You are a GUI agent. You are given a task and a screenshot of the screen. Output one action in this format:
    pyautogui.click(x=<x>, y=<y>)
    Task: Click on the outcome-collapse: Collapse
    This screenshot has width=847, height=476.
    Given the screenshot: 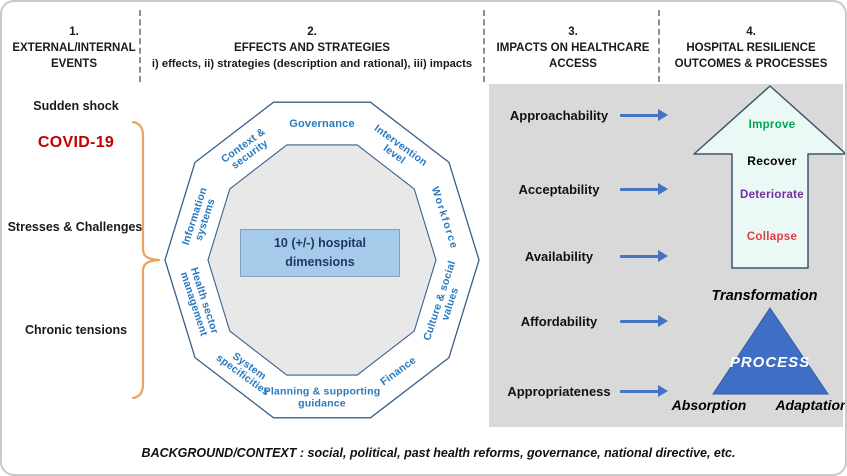 What is the action you would take?
    pyautogui.click(x=772, y=237)
    